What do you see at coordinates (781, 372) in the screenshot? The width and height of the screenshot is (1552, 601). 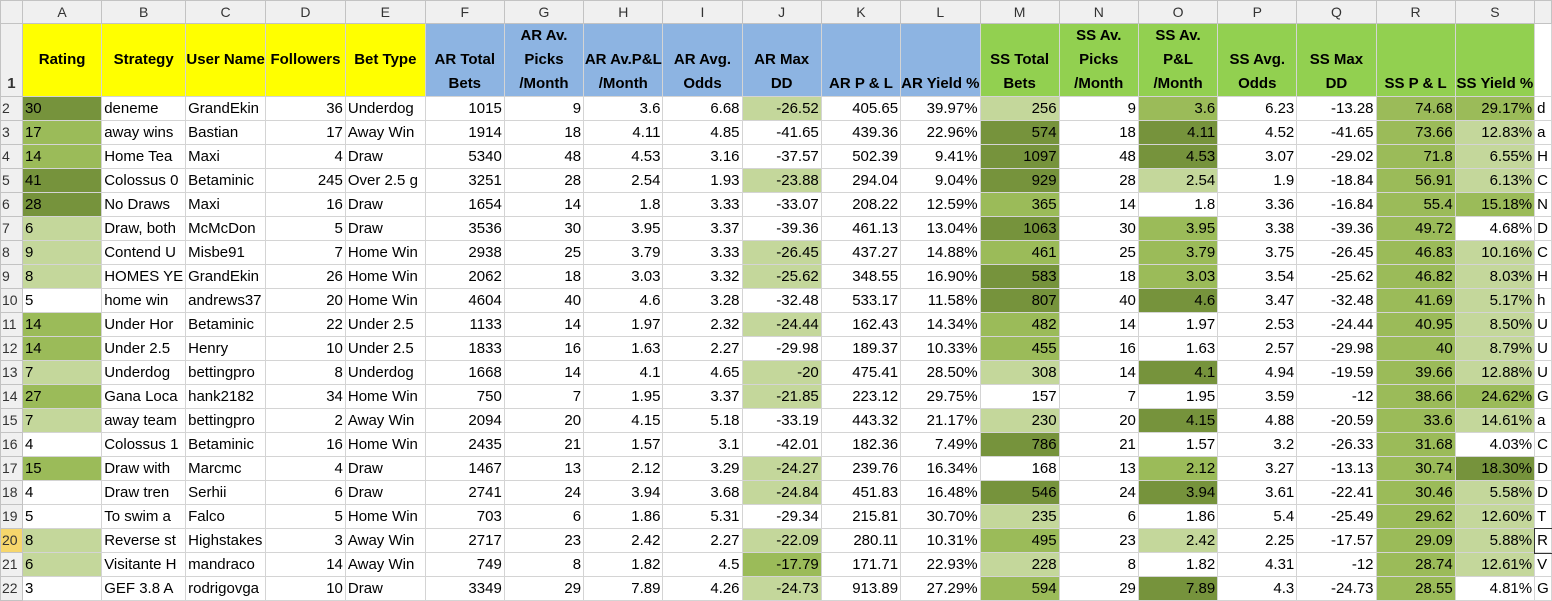 I see `table-cell: -20` at bounding box center [781, 372].